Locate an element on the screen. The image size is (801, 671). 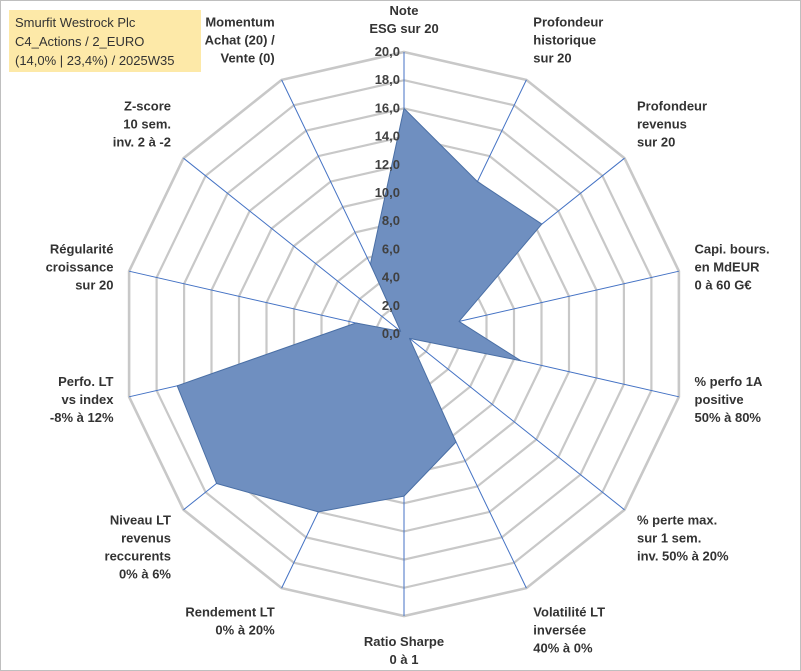
axis-label-line: 0% à 6% is located at coordinates (145, 573).